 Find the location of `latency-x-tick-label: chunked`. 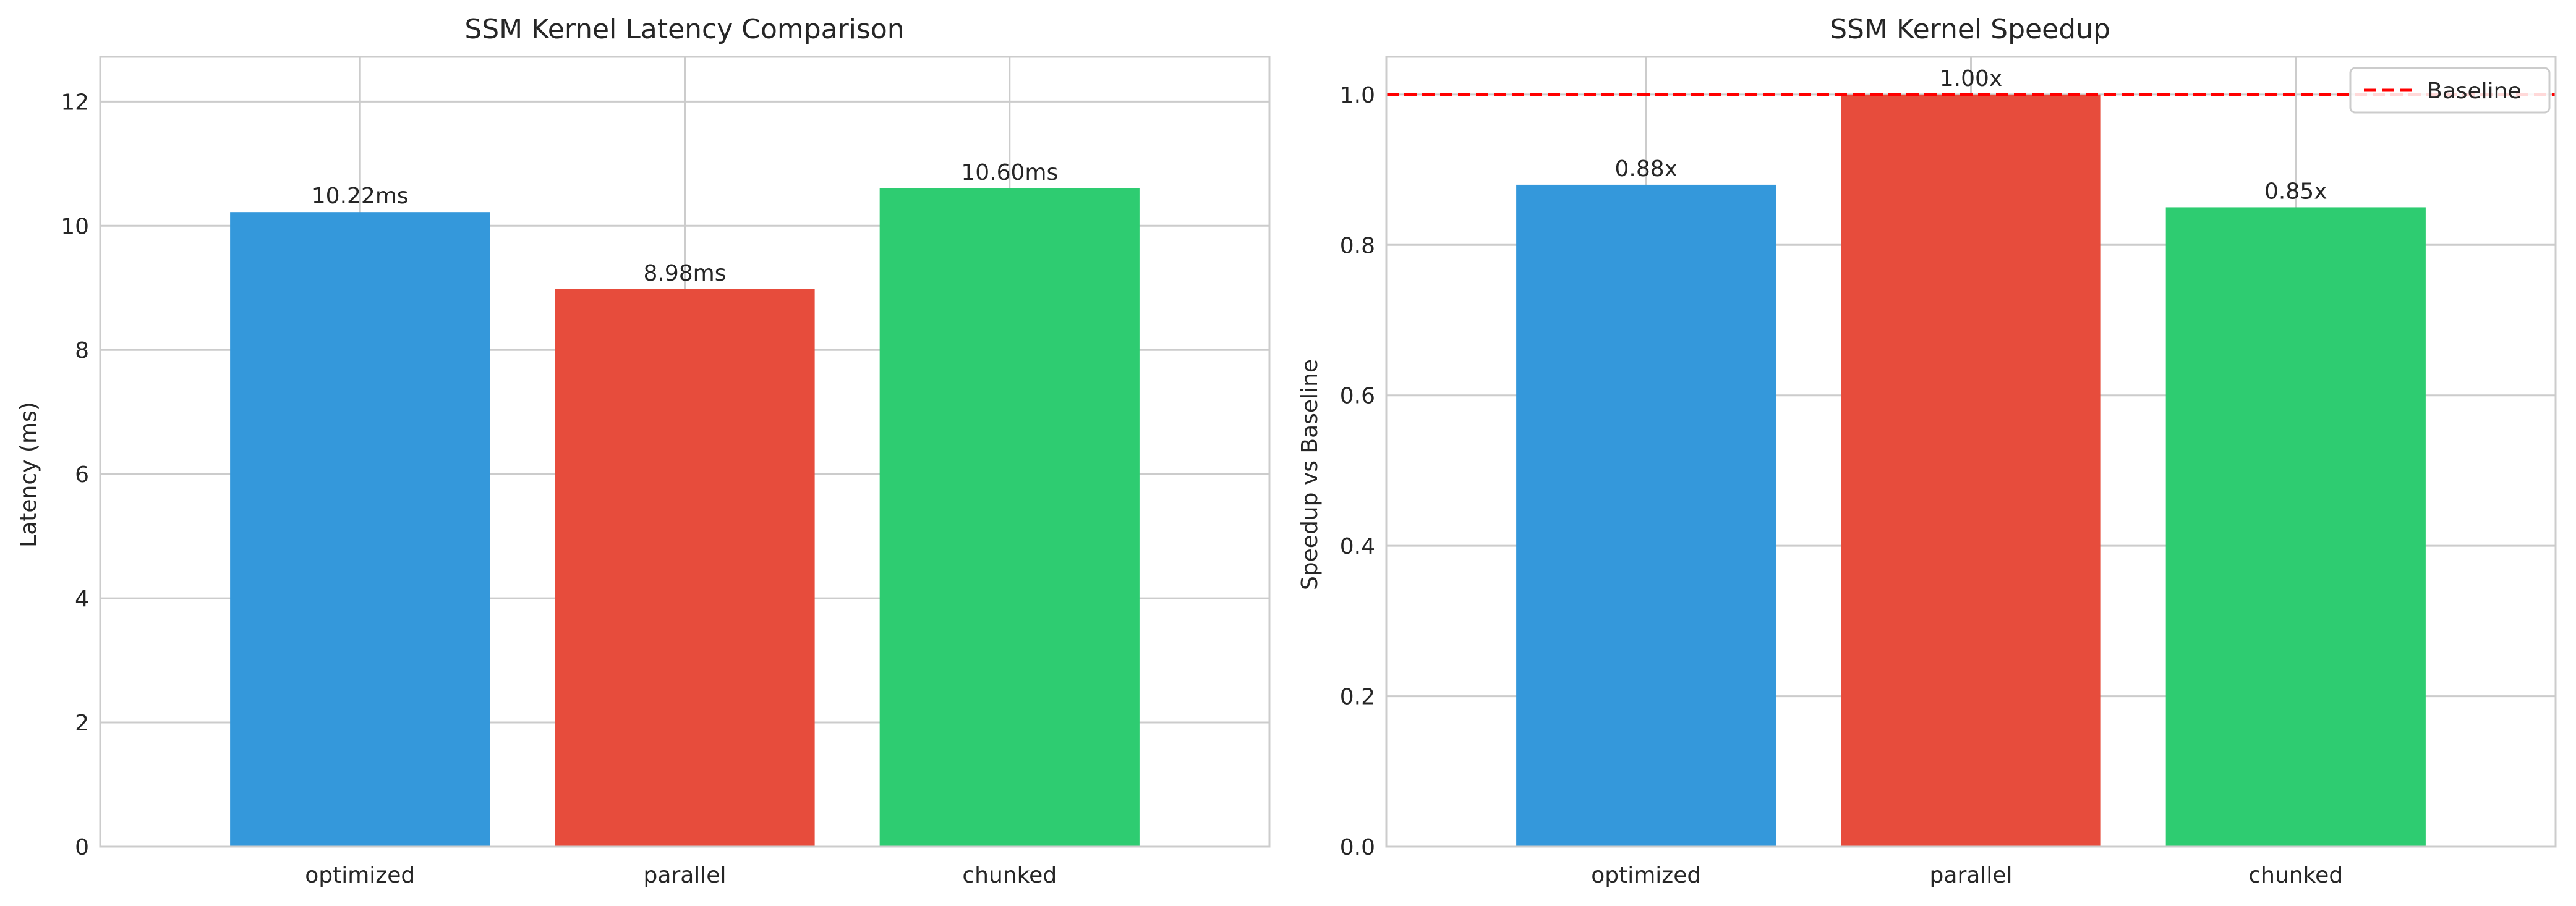

latency-x-tick-label: chunked is located at coordinates (1009, 875).